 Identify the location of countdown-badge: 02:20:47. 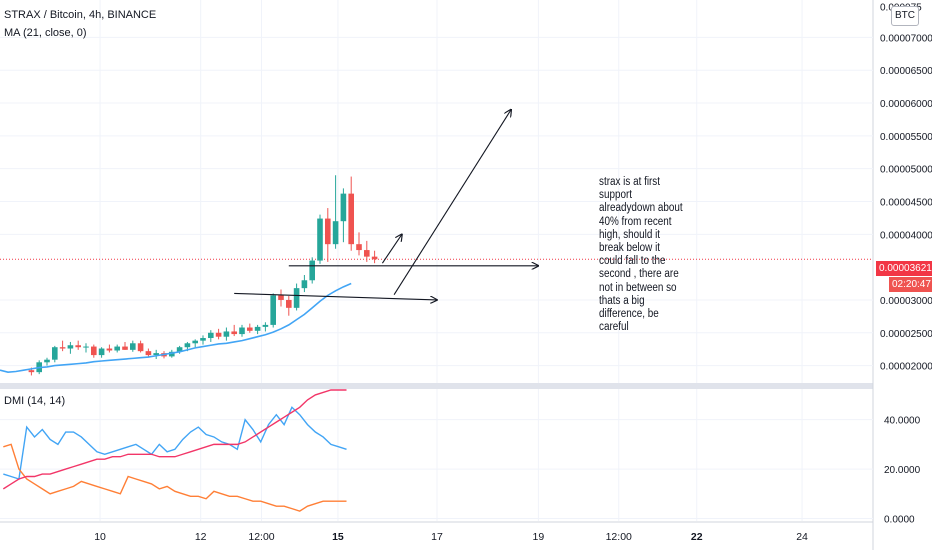
(910, 284).